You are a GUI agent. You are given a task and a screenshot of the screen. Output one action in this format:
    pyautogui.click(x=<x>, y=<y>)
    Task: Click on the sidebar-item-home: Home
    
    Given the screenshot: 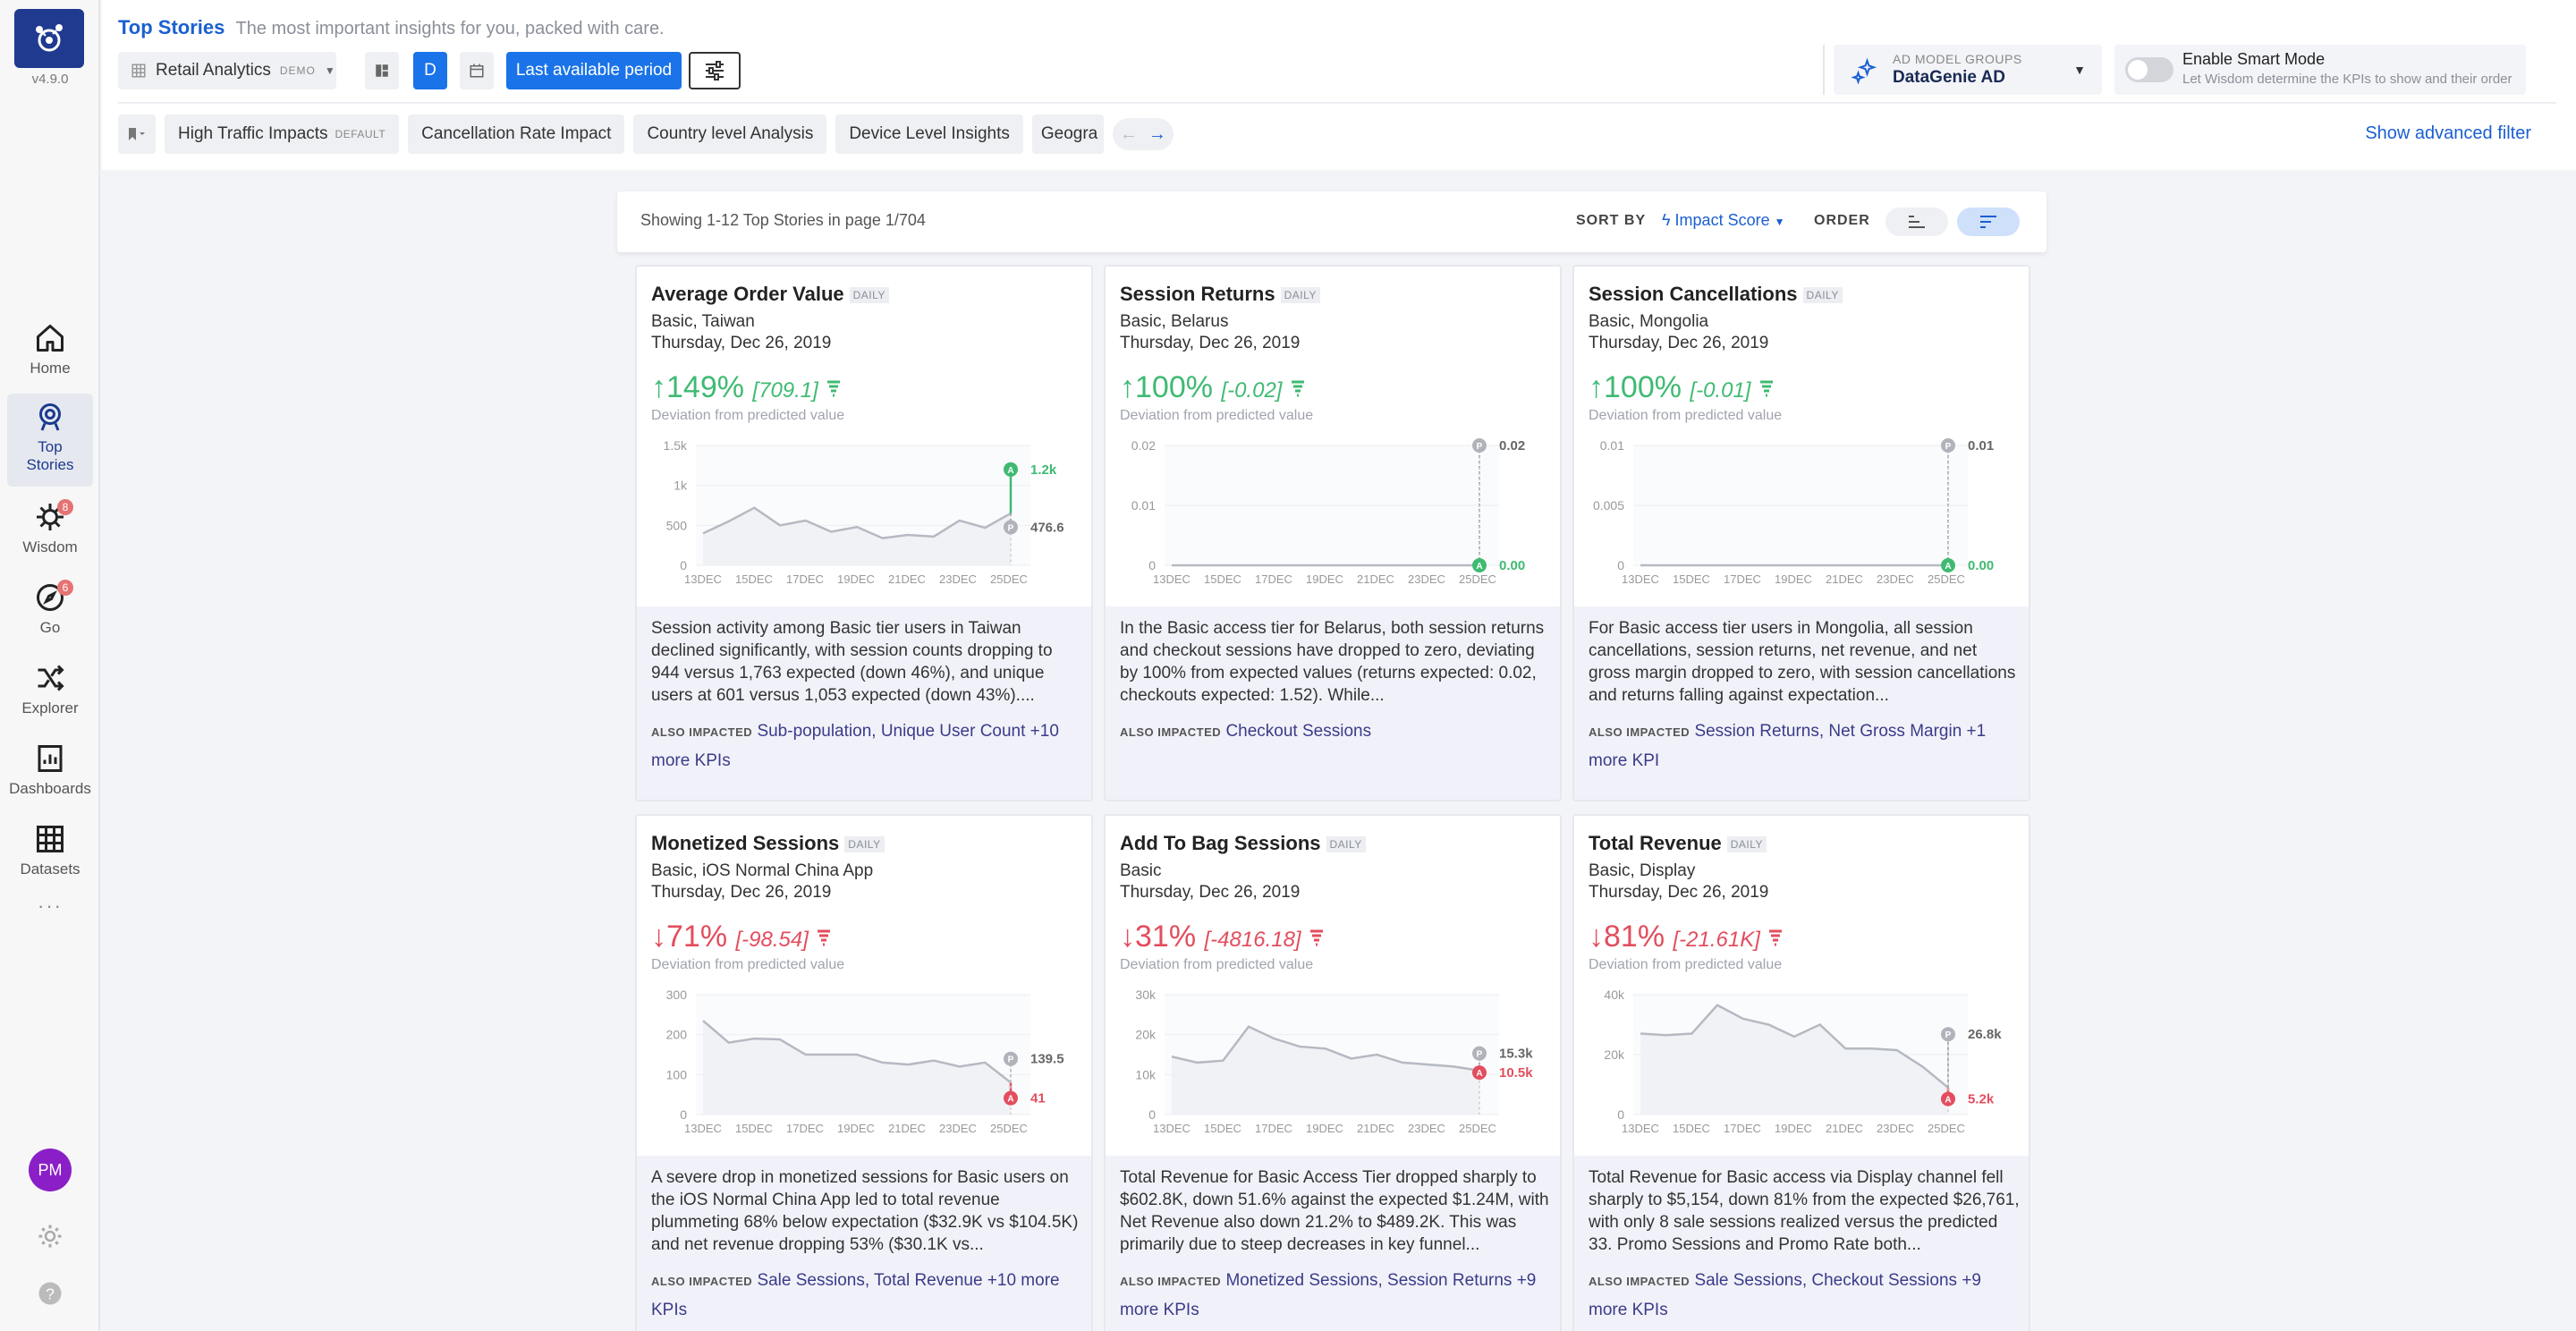 What is the action you would take?
    pyautogui.click(x=50, y=355)
    